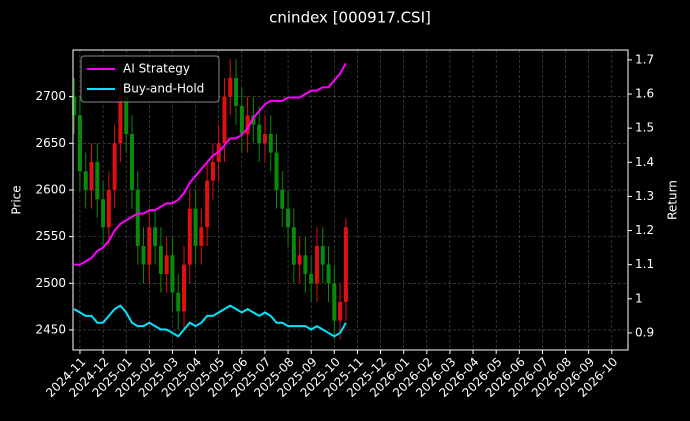 The height and width of the screenshot is (421, 690). I want to click on y-tick-label: 2450, so click(50, 329).